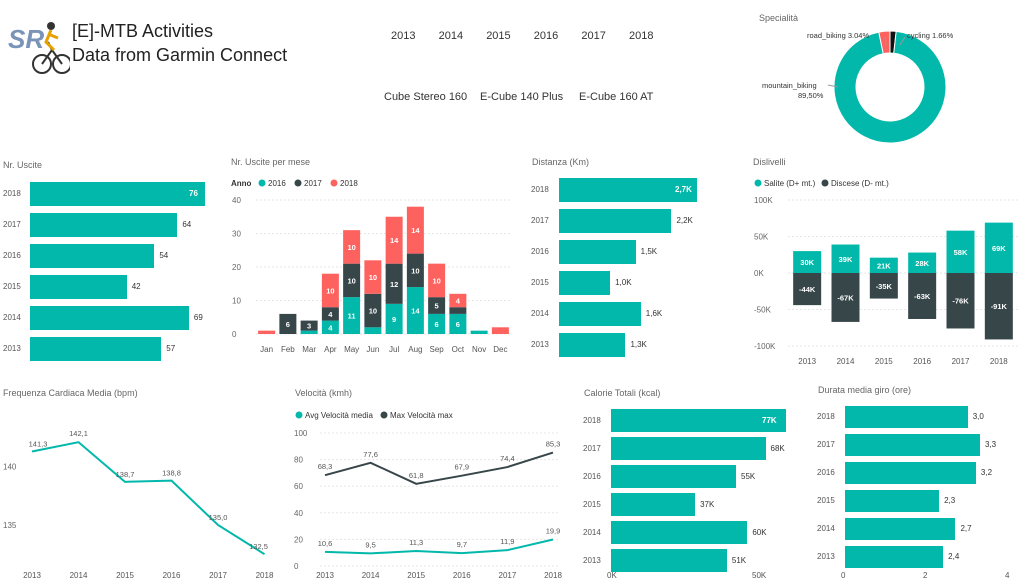 The width and height of the screenshot is (1024, 585). Describe the element at coordinates (117, 194) in the screenshot. I see `uscite-bar-2018` at that location.